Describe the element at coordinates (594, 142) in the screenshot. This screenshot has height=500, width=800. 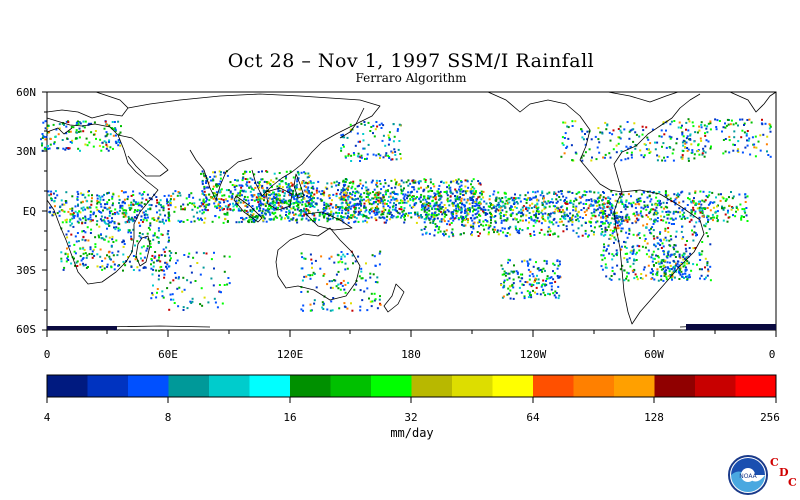
I see `north-america-coast` at that location.